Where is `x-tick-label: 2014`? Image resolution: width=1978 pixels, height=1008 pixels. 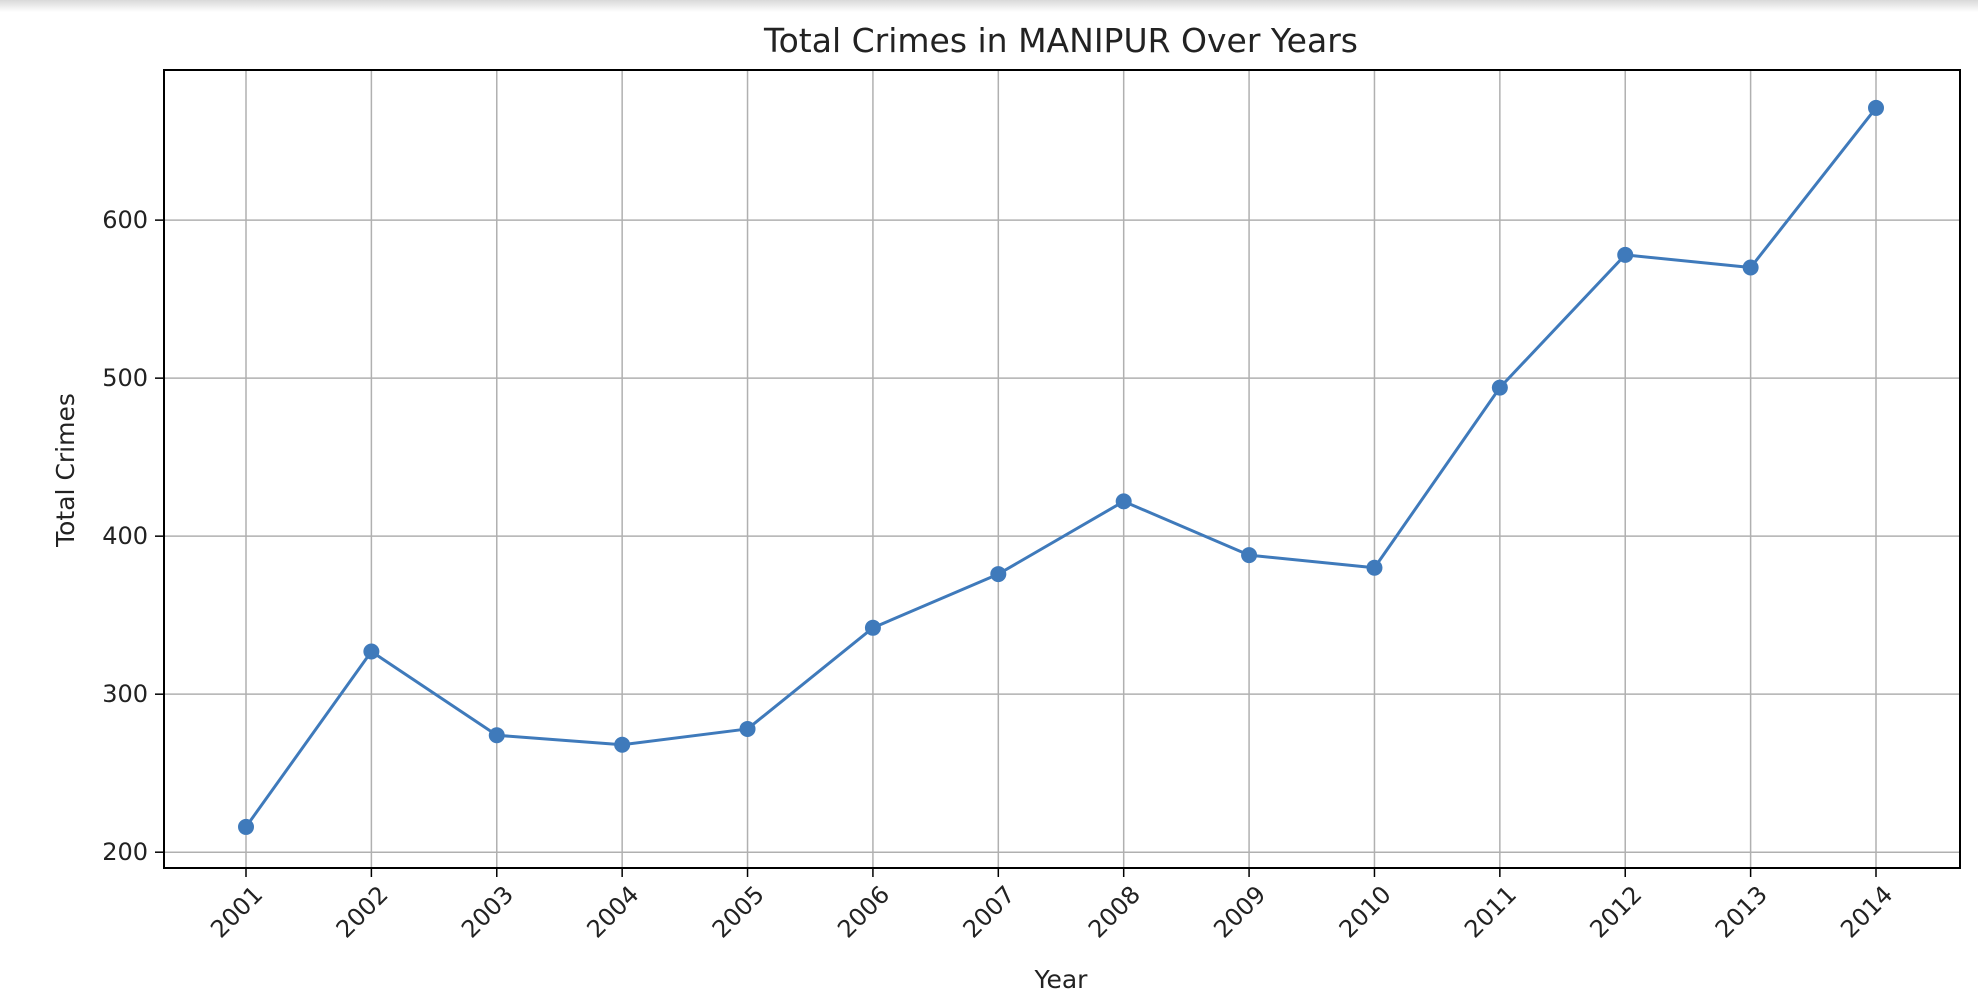 x-tick-label: 2014 is located at coordinates (1866, 911).